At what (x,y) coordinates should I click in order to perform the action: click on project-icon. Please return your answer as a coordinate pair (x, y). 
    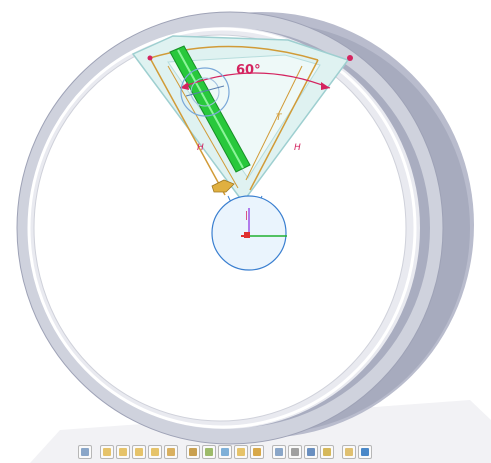
    Looking at the image, I should click on (279, 452).